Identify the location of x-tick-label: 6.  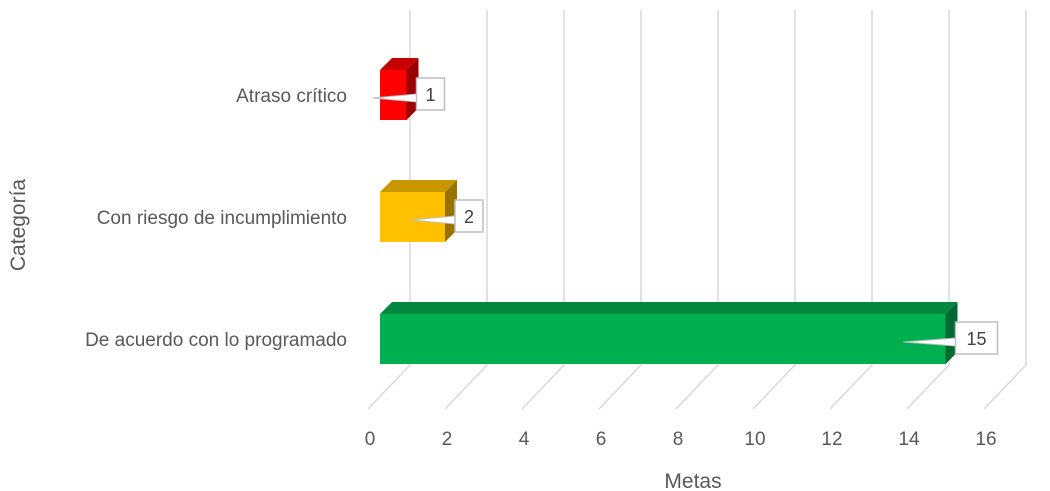
(601, 439).